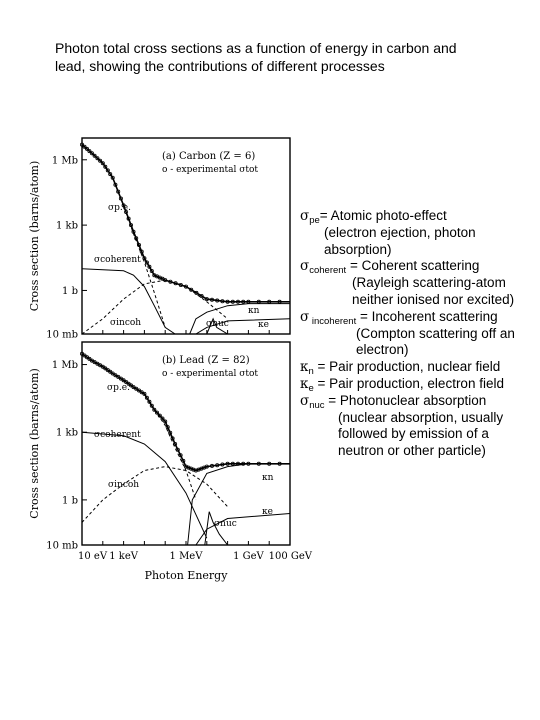 The width and height of the screenshot is (540, 720). What do you see at coordinates (435, 333) in the screenshot?
I see `legend-continuation: (Compton scattering off an` at bounding box center [435, 333].